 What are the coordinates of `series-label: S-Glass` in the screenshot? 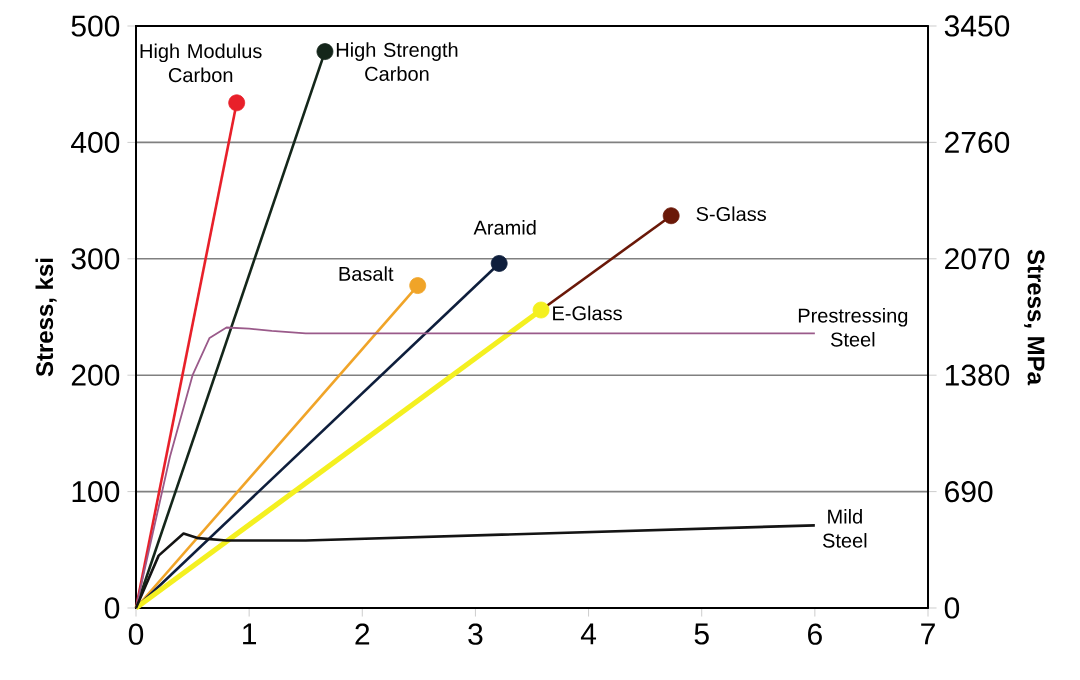 It's located at (731, 214).